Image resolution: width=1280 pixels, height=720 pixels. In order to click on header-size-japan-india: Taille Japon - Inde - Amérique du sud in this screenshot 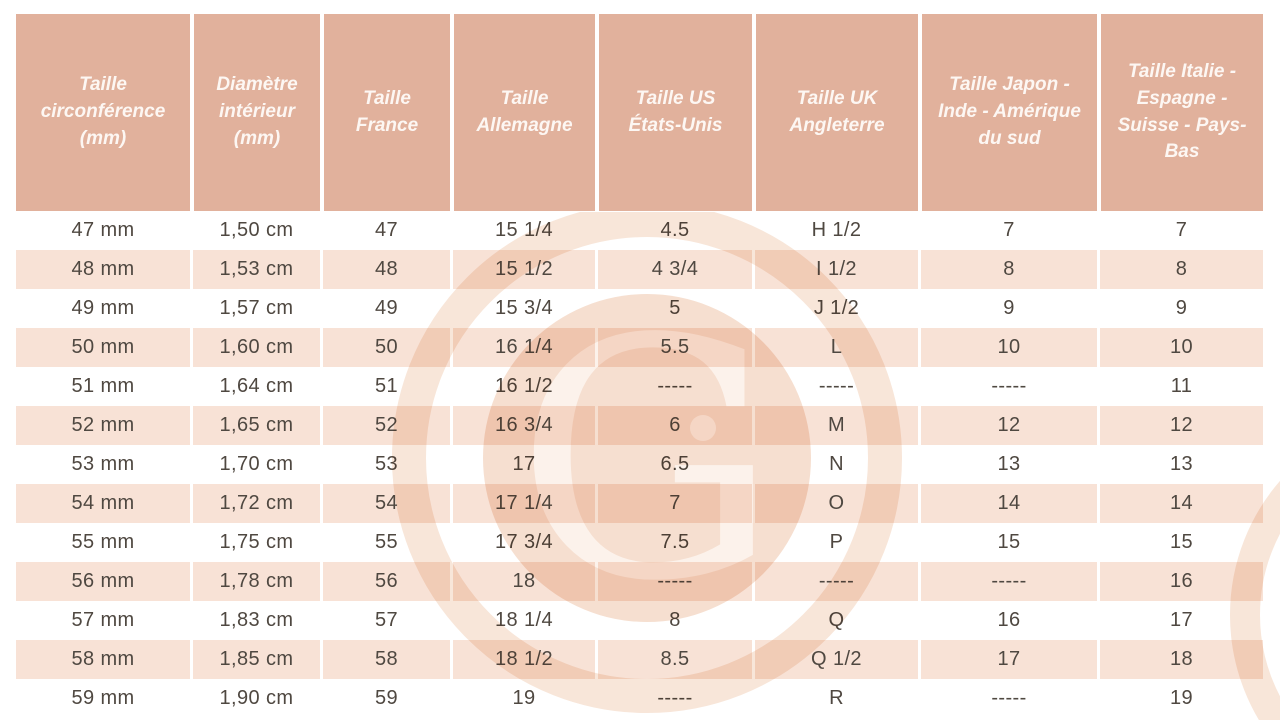, I will do `click(1007, 112)`.